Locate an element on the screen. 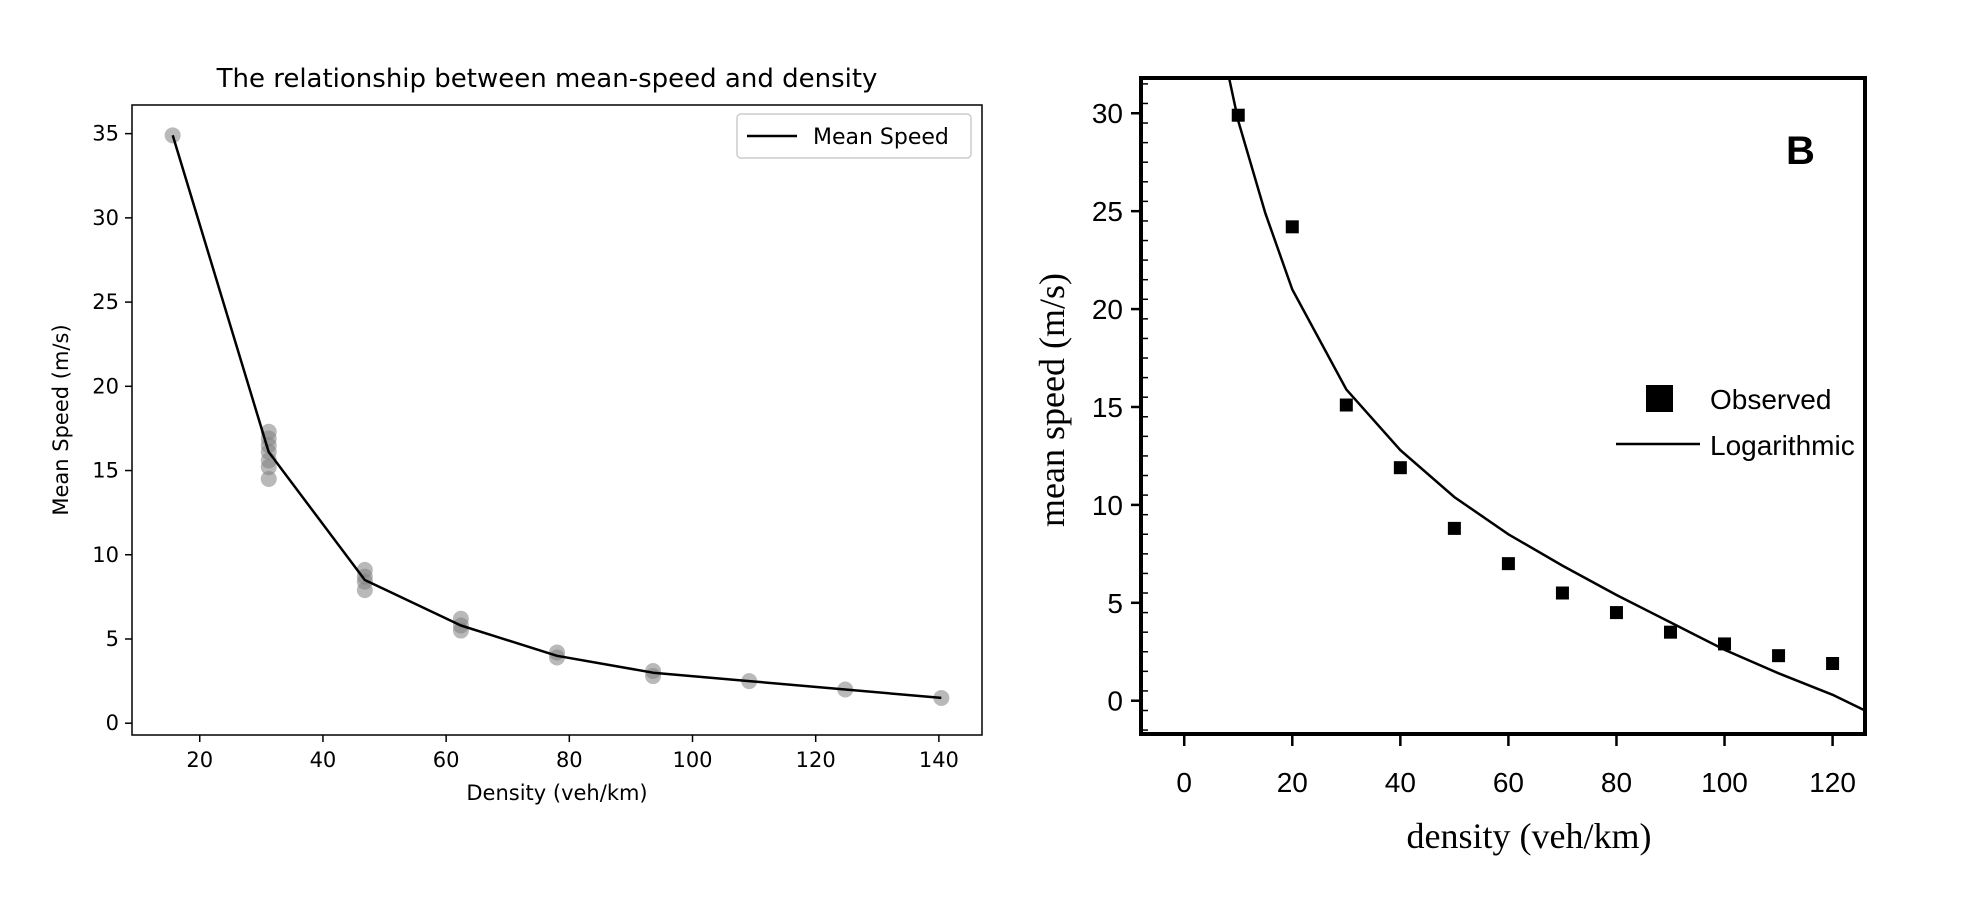 This screenshot has width=1961, height=897. x-tick-label: 0 is located at coordinates (1184, 782).